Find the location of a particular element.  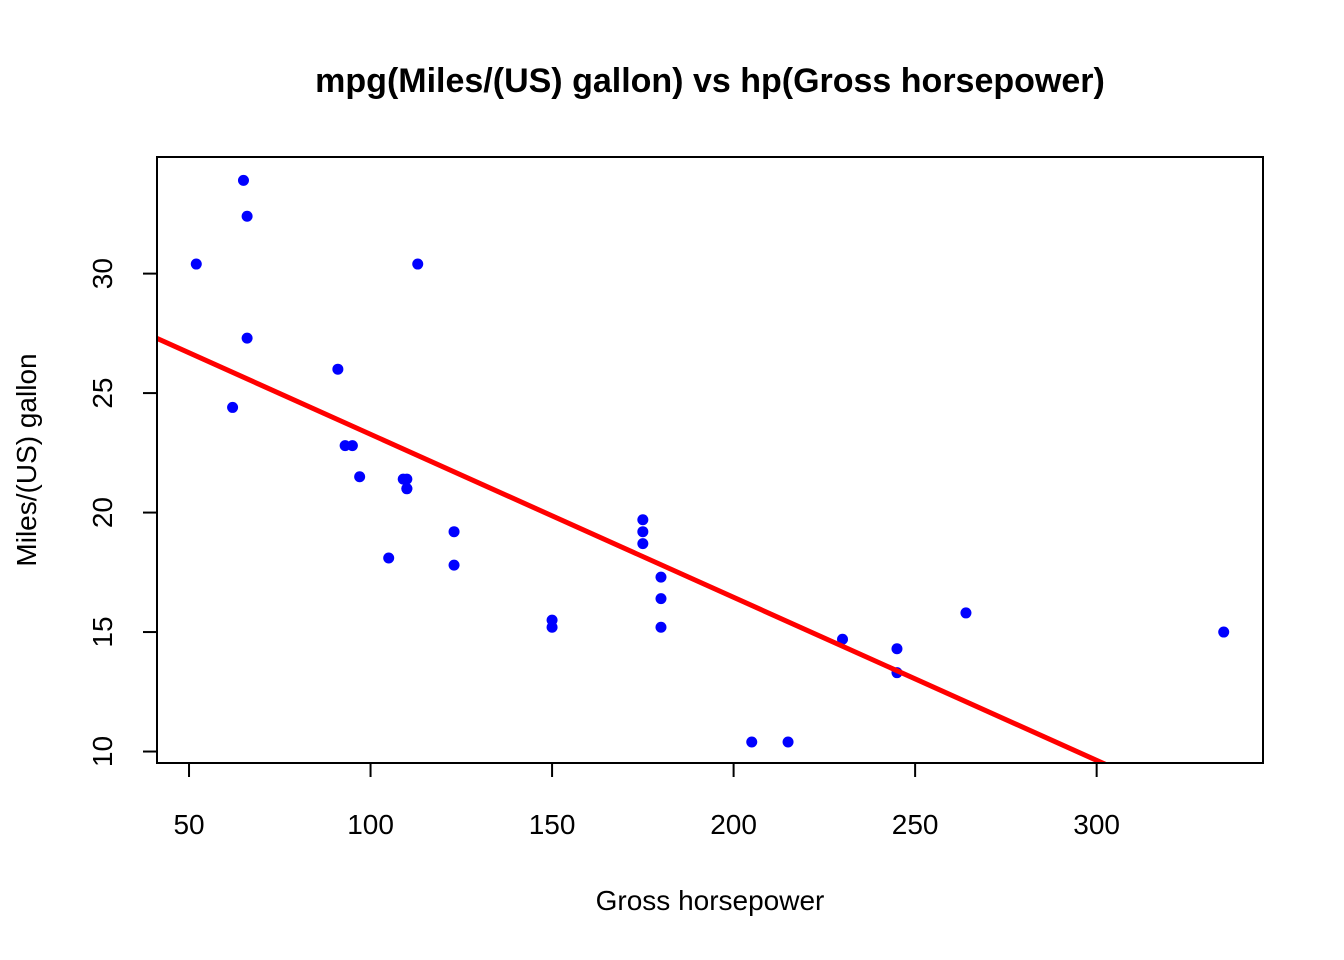

y-tick-label: 30 is located at coordinates (102, 273).